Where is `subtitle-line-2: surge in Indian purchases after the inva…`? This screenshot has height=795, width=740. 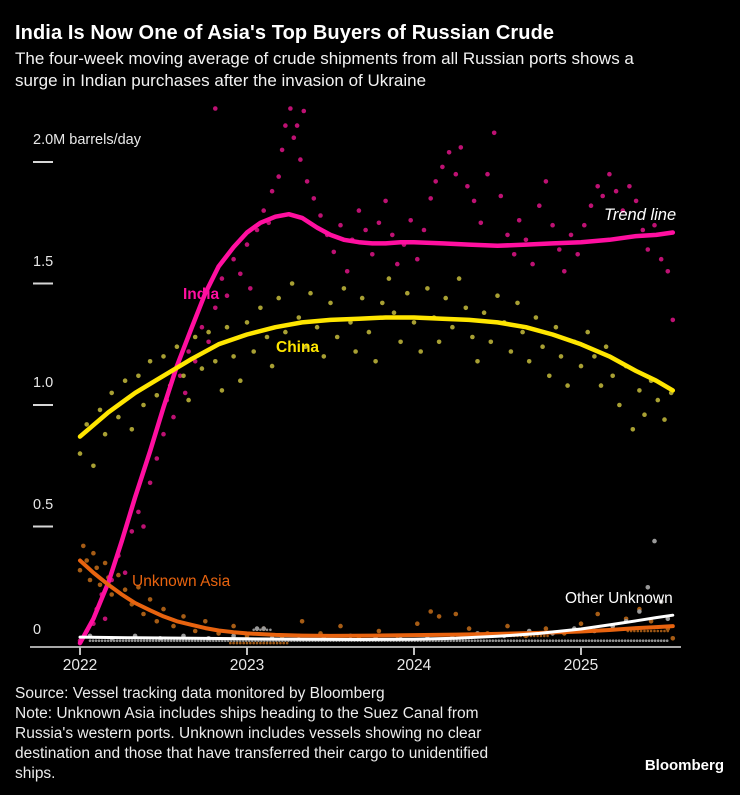
subtitle-line-2: surge in Indian purchases after the inva… is located at coordinates (221, 80).